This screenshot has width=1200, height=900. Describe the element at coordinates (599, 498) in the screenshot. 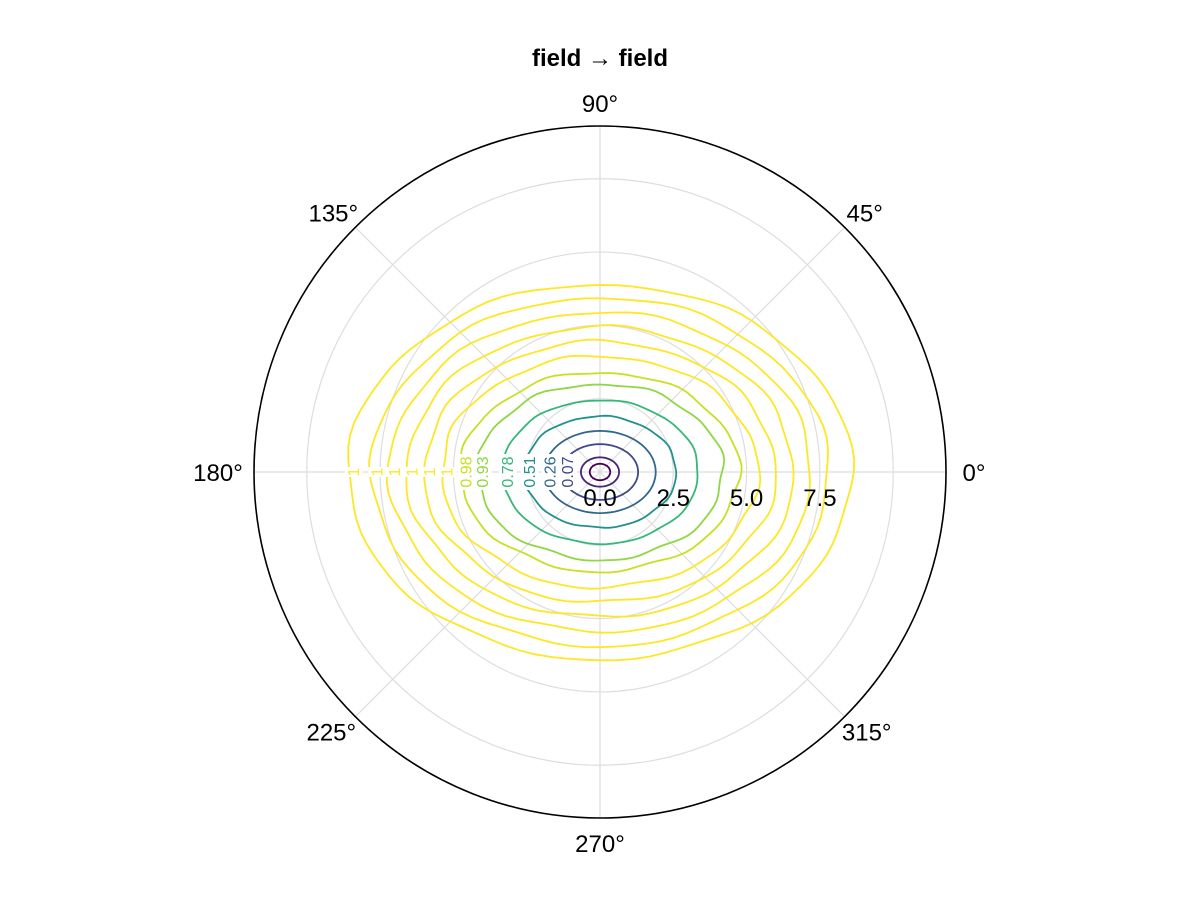

I see `r-tick-label-0: 0.0` at that location.